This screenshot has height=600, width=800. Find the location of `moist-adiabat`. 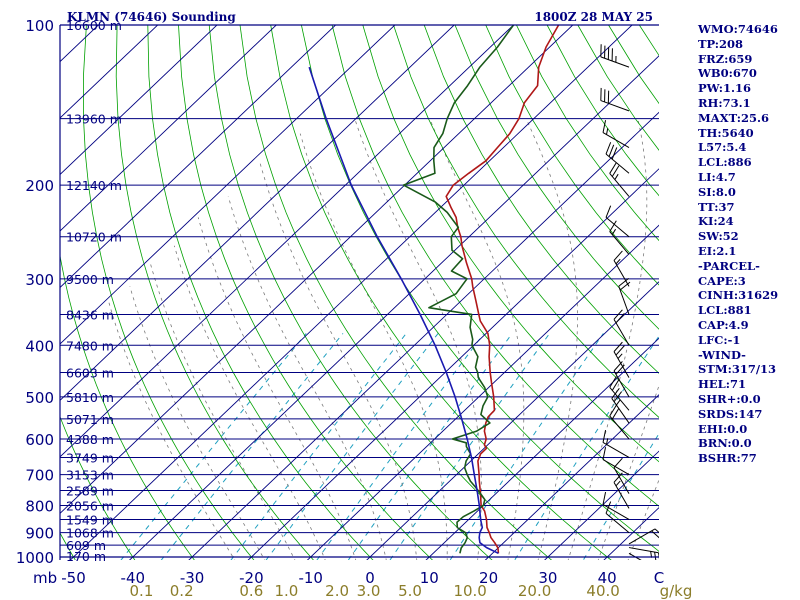

moist-adiabat is located at coordinates (222, 411).